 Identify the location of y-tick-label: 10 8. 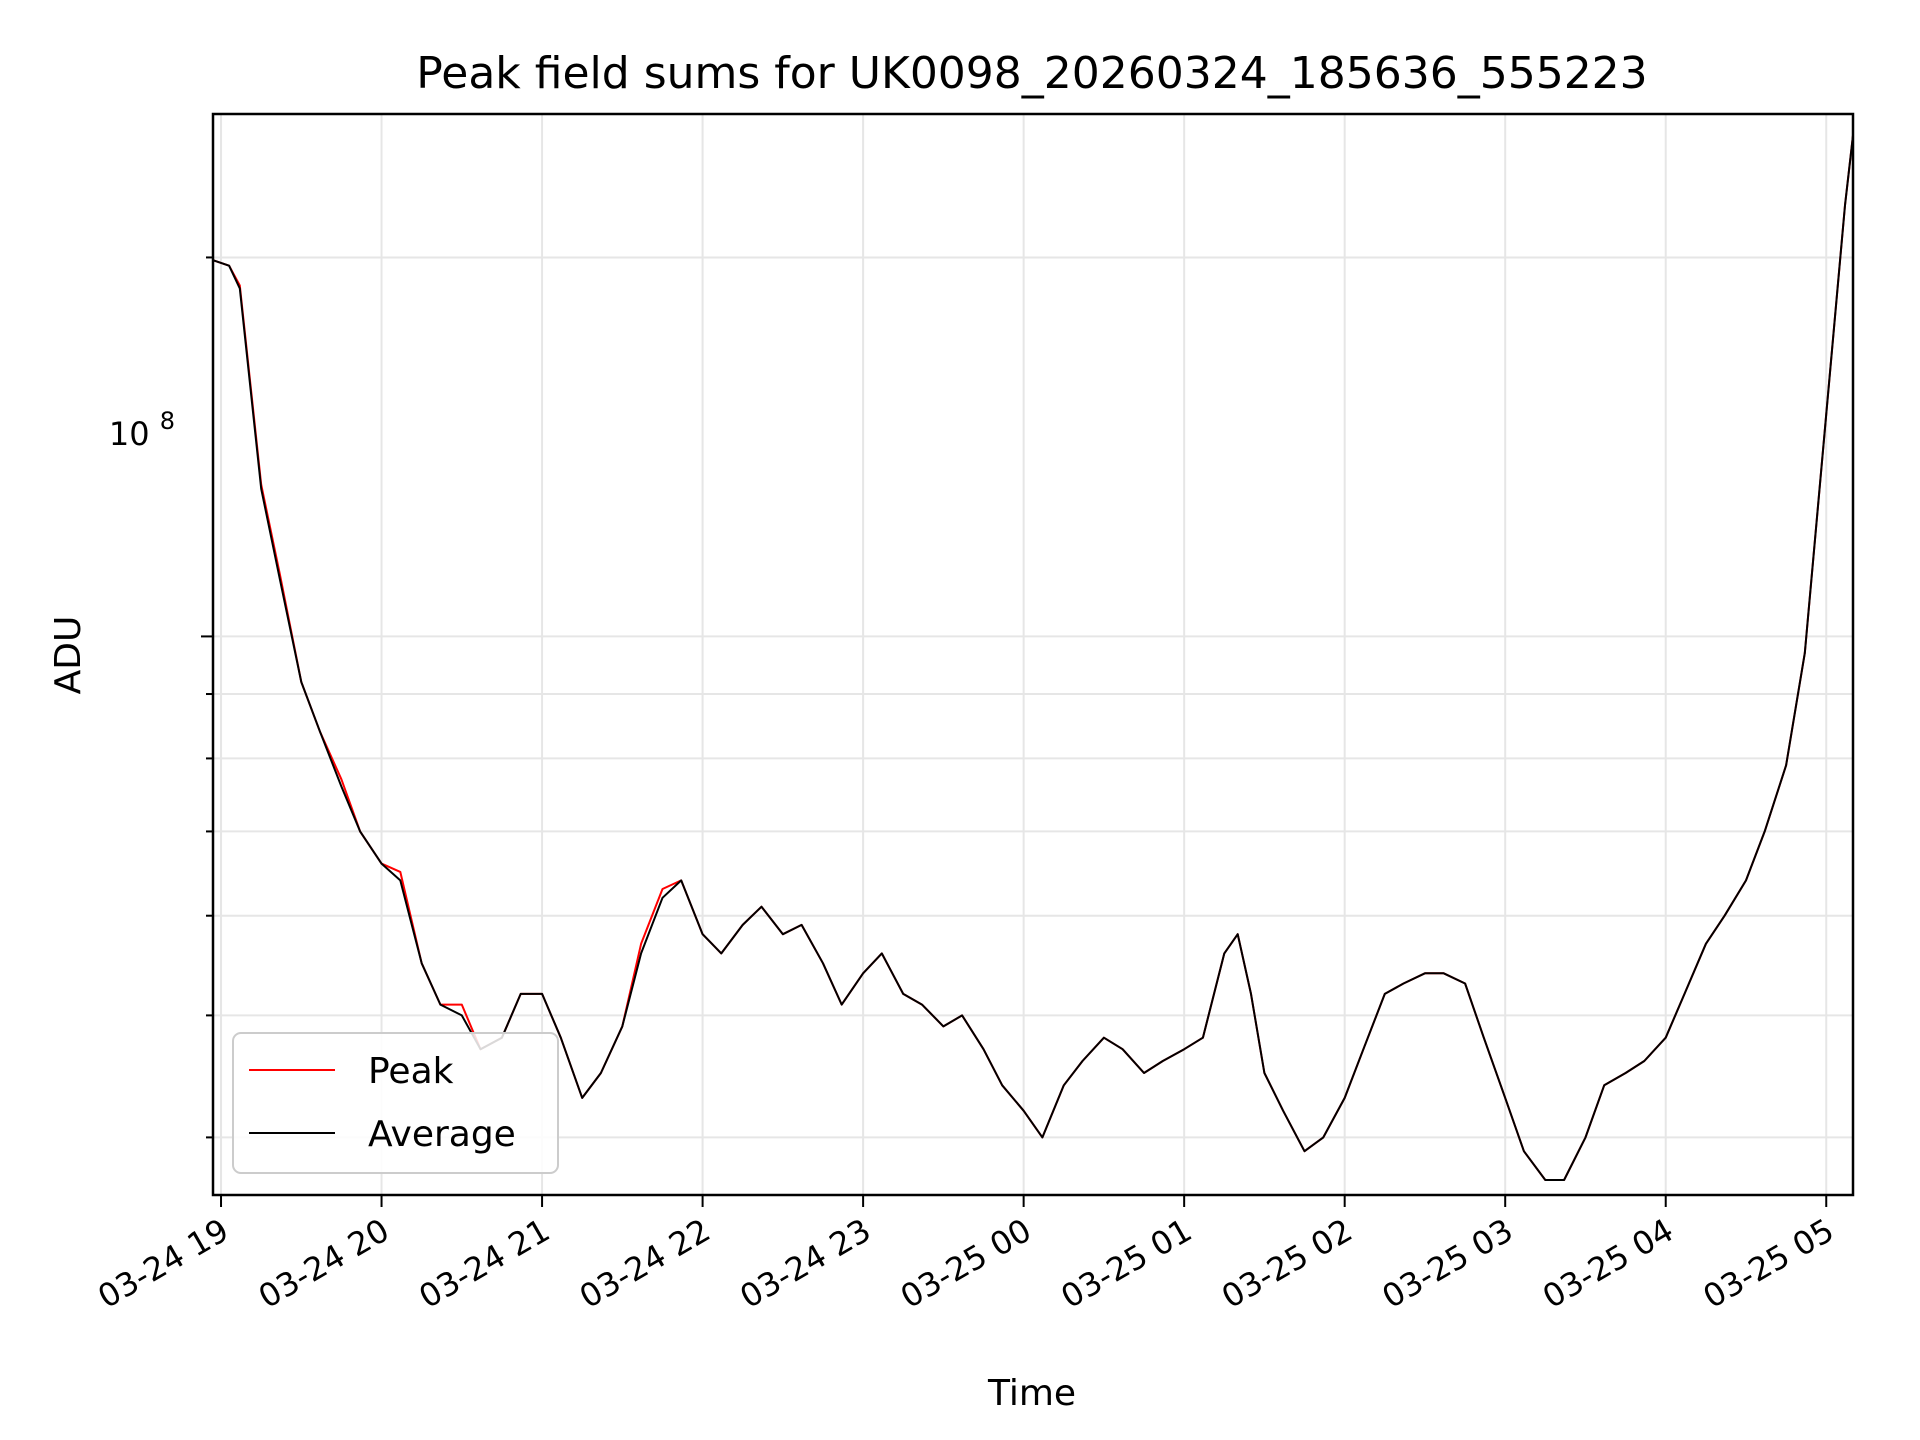
(142, 430).